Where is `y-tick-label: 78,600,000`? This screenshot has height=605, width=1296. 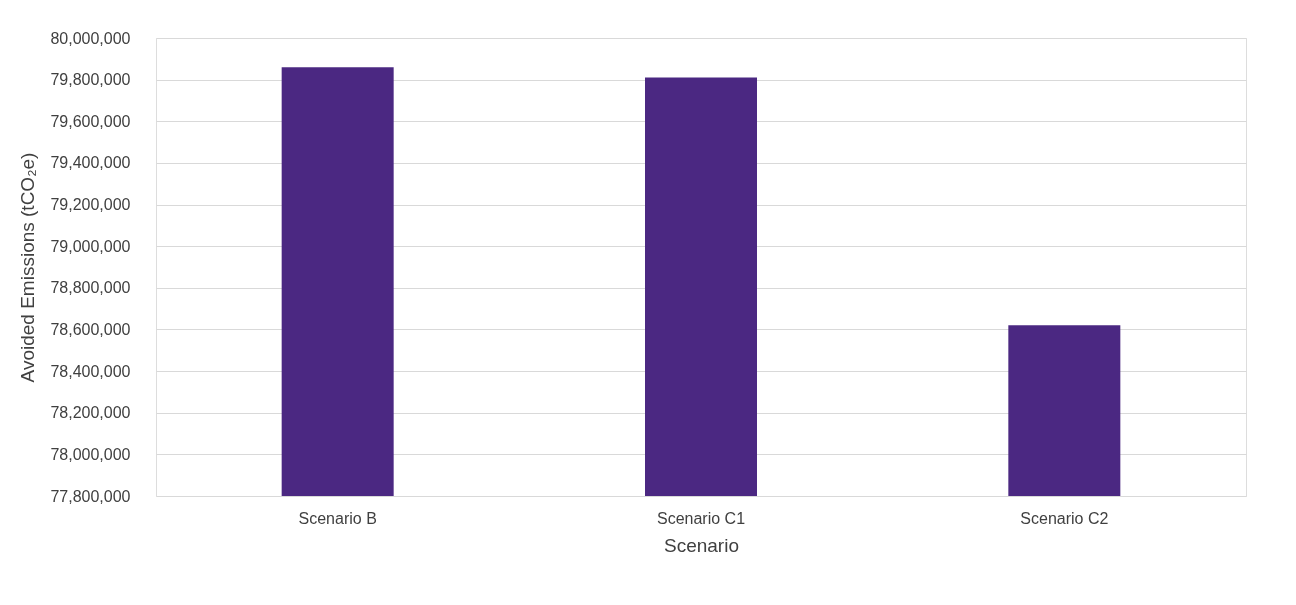
y-tick-label: 78,600,000 is located at coordinates (90, 329).